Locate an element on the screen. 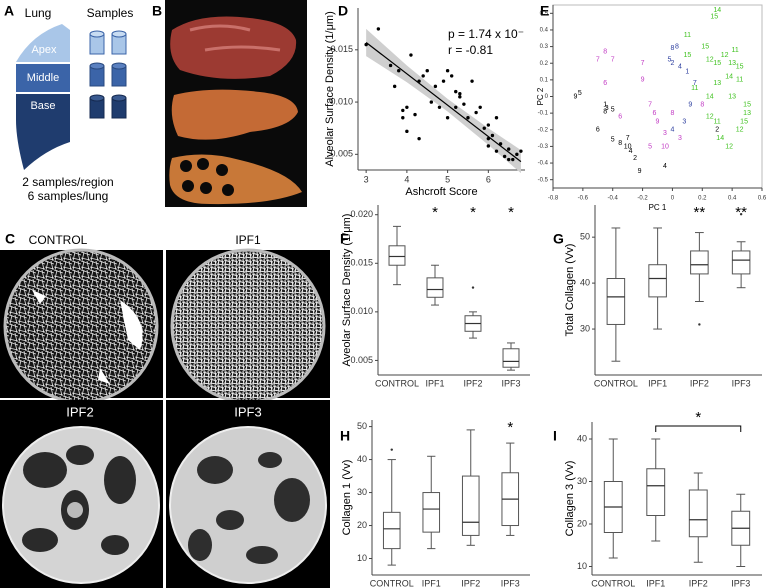 The height and width of the screenshot is (588, 768). x-tick-label: -0.4 is located at coordinates (613, 199).